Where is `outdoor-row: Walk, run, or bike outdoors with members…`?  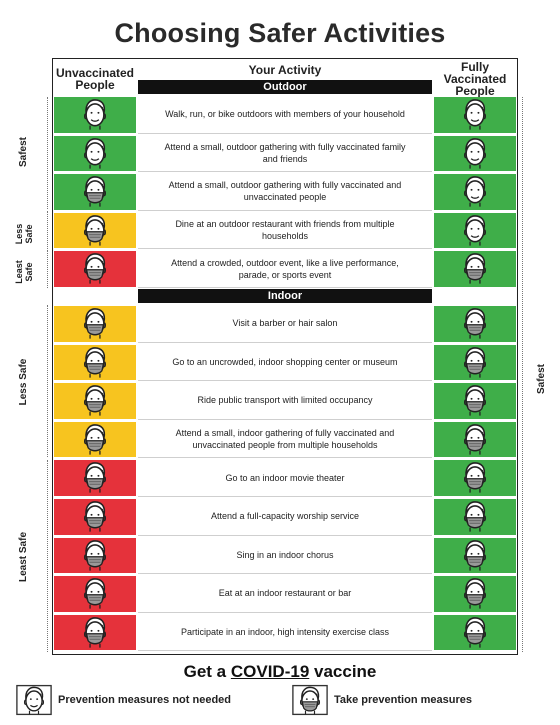 outdoor-row: Walk, run, or bike outdoors with members… is located at coordinates (285, 114).